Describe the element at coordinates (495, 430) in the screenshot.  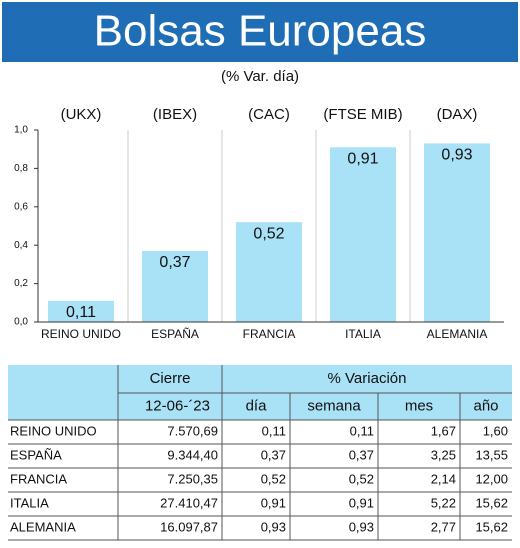
I see `table-cell: 1,60` at that location.